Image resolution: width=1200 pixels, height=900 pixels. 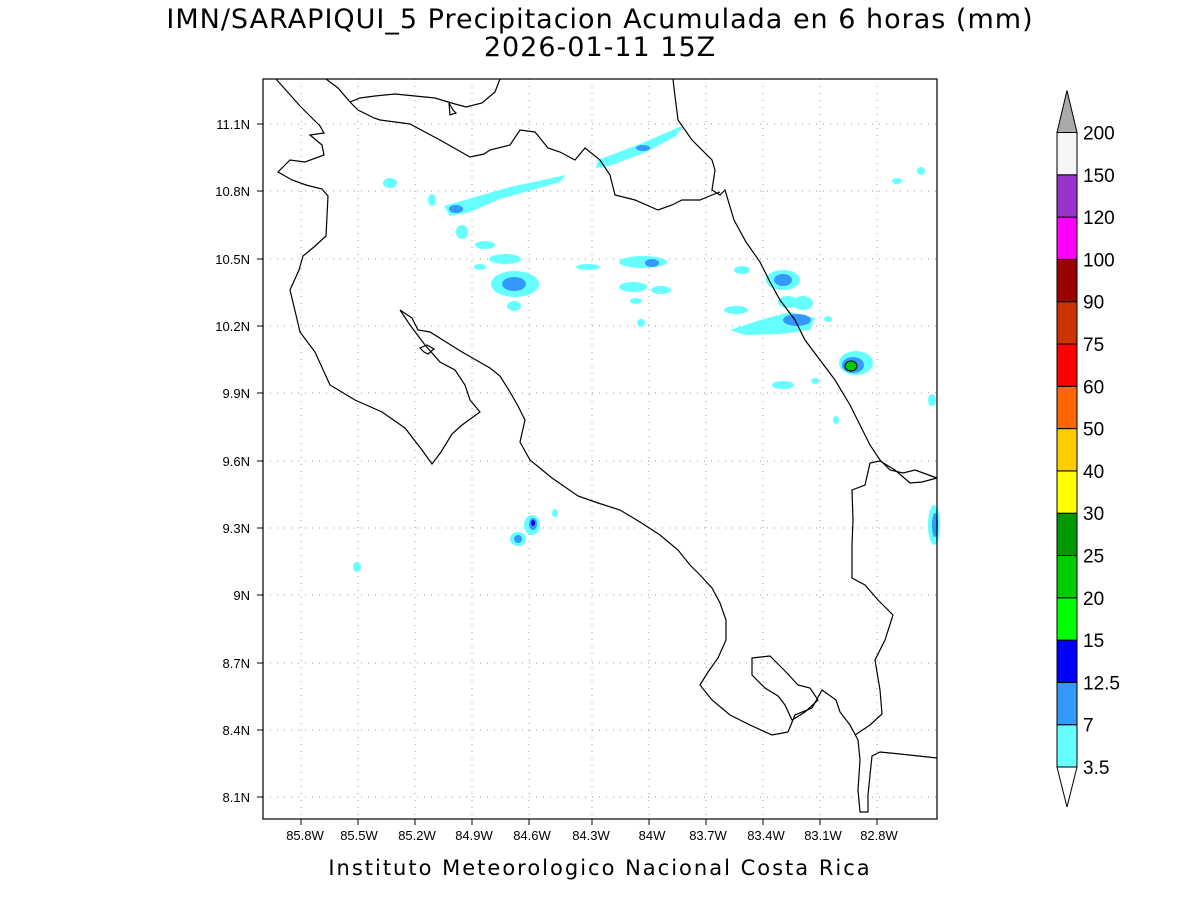 What do you see at coordinates (236, 393) in the screenshot?
I see `lat-label: 9.9N` at bounding box center [236, 393].